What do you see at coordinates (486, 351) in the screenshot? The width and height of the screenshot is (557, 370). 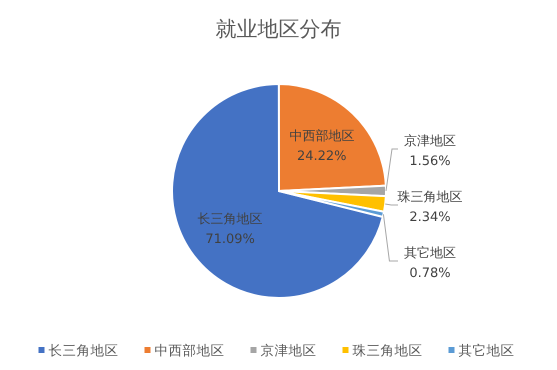 I see `legend-label: 其它地区` at bounding box center [486, 351].